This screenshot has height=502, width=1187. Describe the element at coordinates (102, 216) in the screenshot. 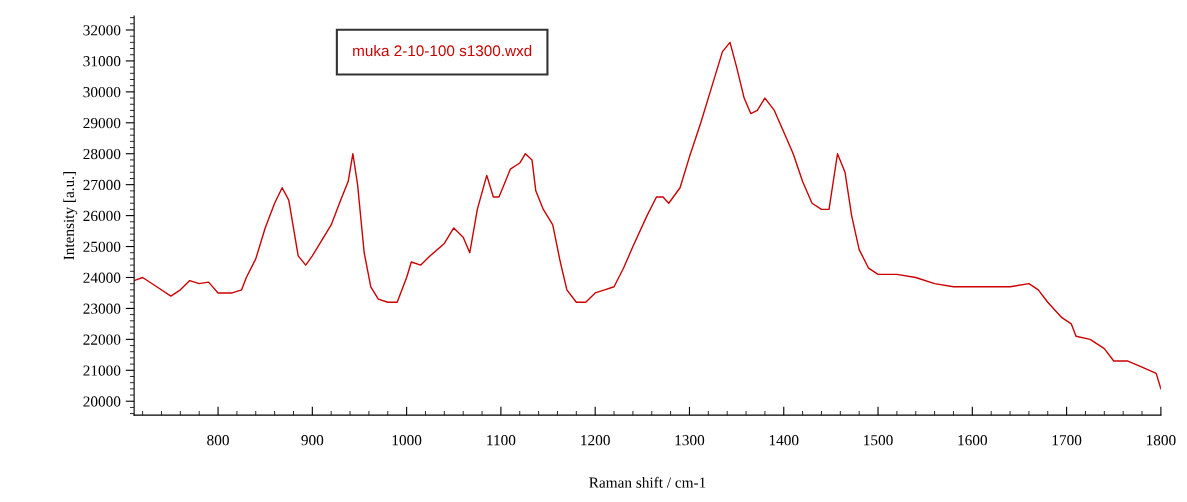

I see `y-tick-label: 26000` at that location.